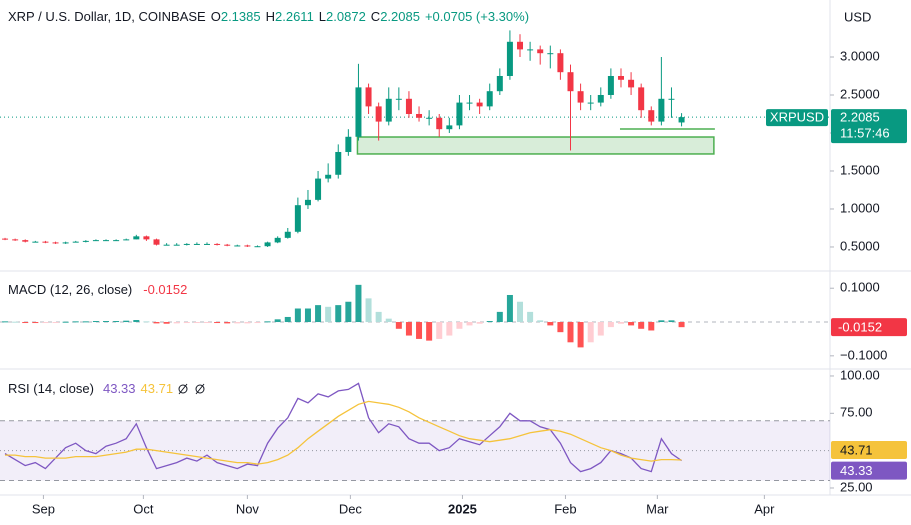 The image size is (911, 525). Describe the element at coordinates (797, 118) in the screenshot. I see `symbol-tag` at that location.